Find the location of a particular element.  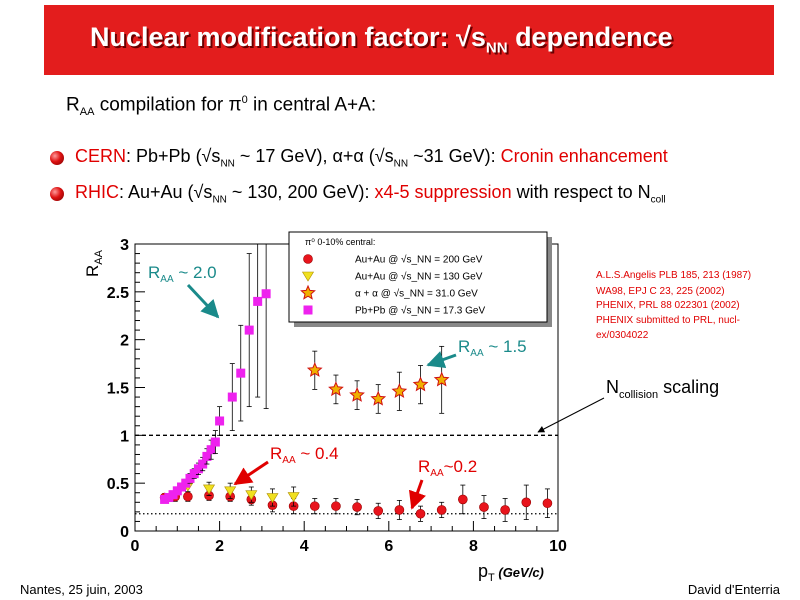

arrow-ncoll is located at coordinates (571, 415).